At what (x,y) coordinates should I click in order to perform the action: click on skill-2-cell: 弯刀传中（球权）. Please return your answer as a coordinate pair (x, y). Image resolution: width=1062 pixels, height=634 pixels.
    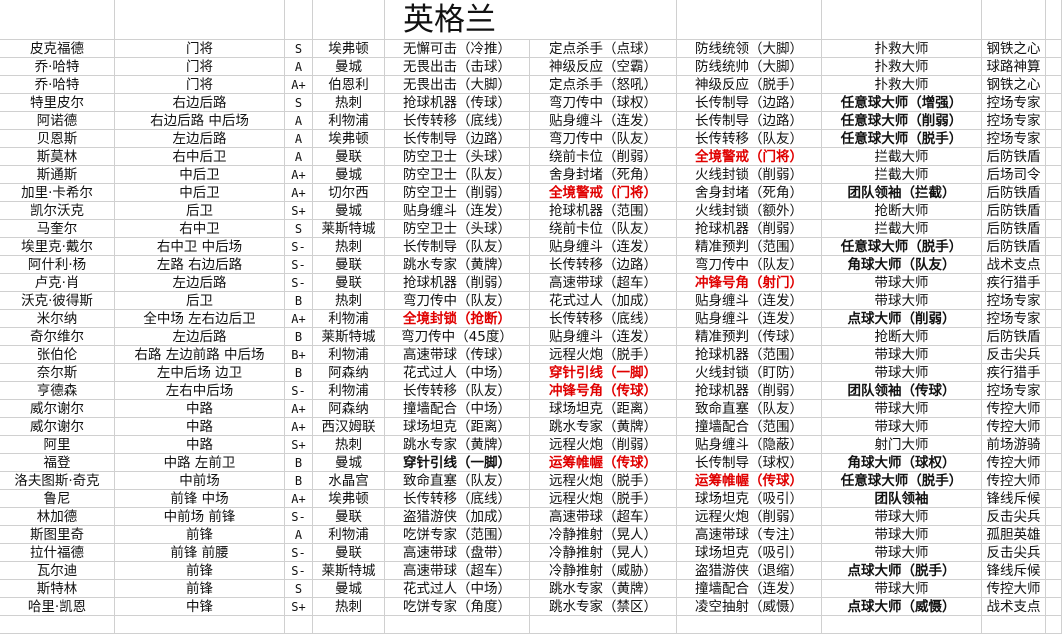
    Looking at the image, I should click on (603, 103).